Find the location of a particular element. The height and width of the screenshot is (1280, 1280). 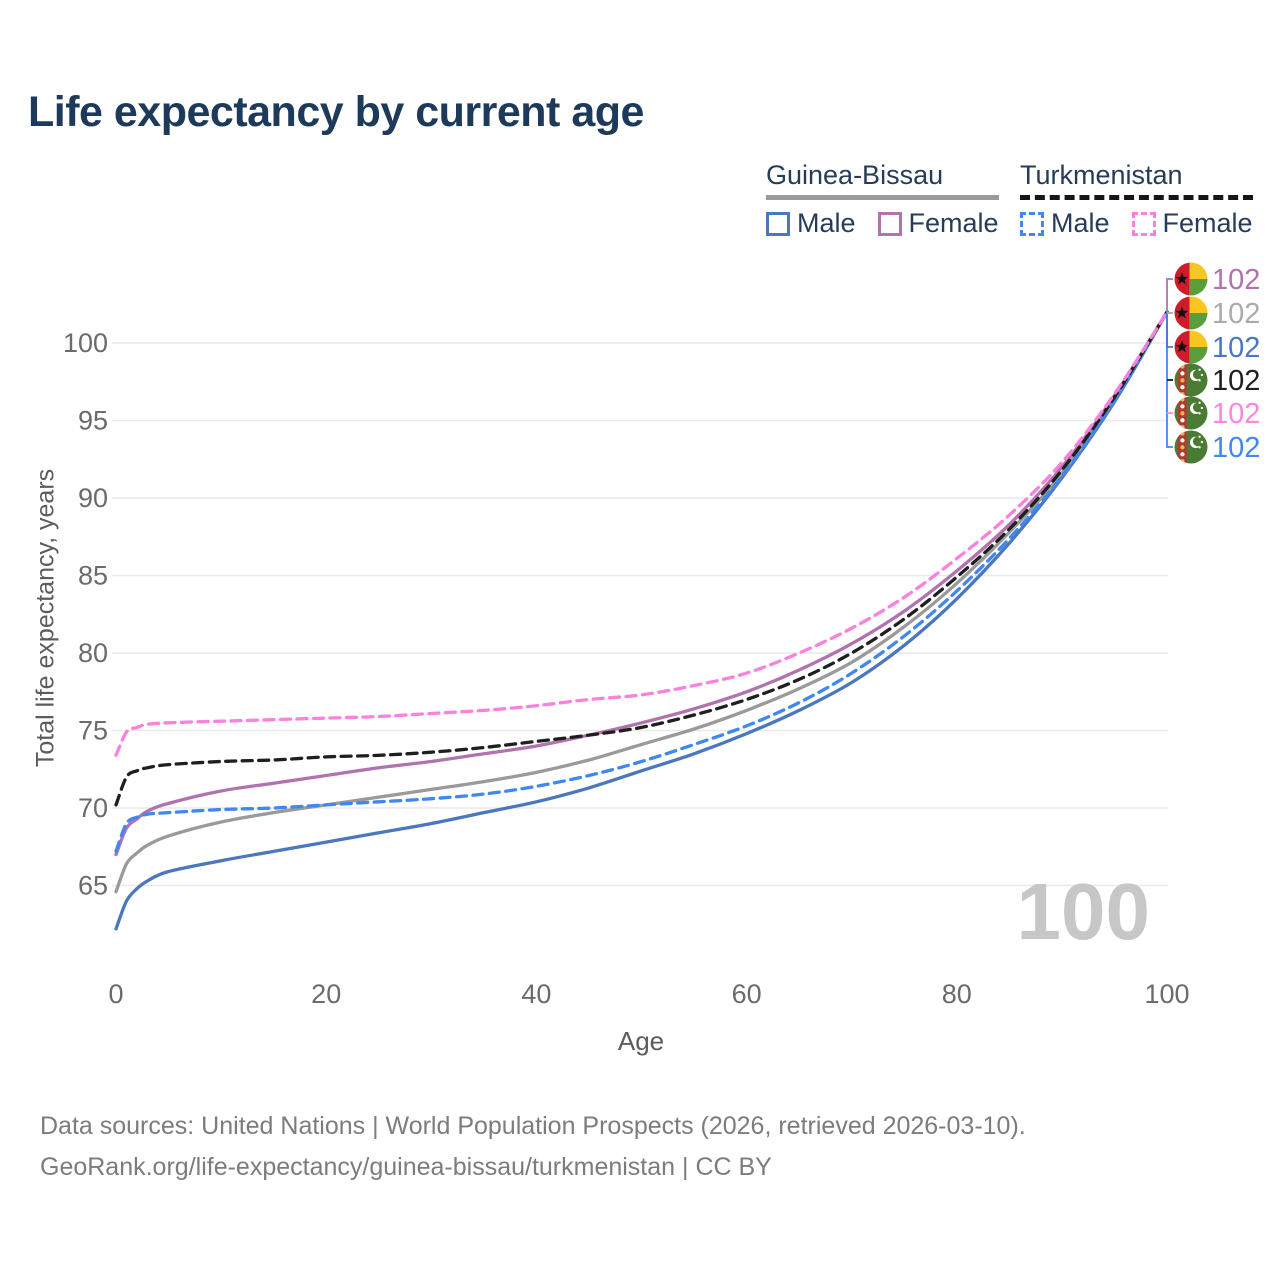

legend-country-guinea-bissau: Guinea-Bissau is located at coordinates (882, 180).